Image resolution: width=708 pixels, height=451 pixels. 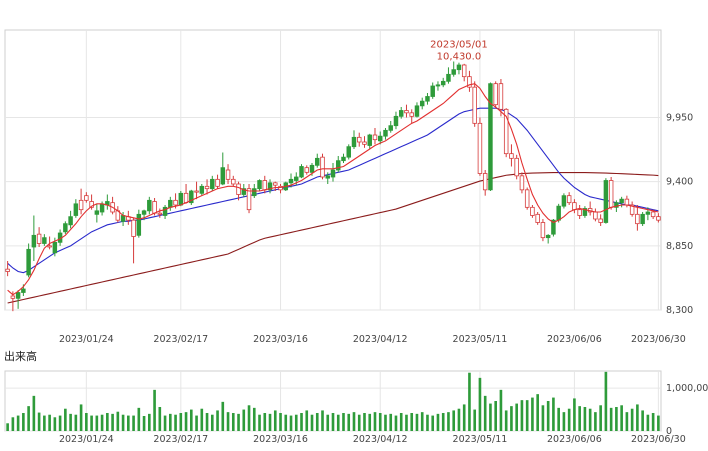 I want to click on volume-title: 出来高, so click(x=20, y=356).